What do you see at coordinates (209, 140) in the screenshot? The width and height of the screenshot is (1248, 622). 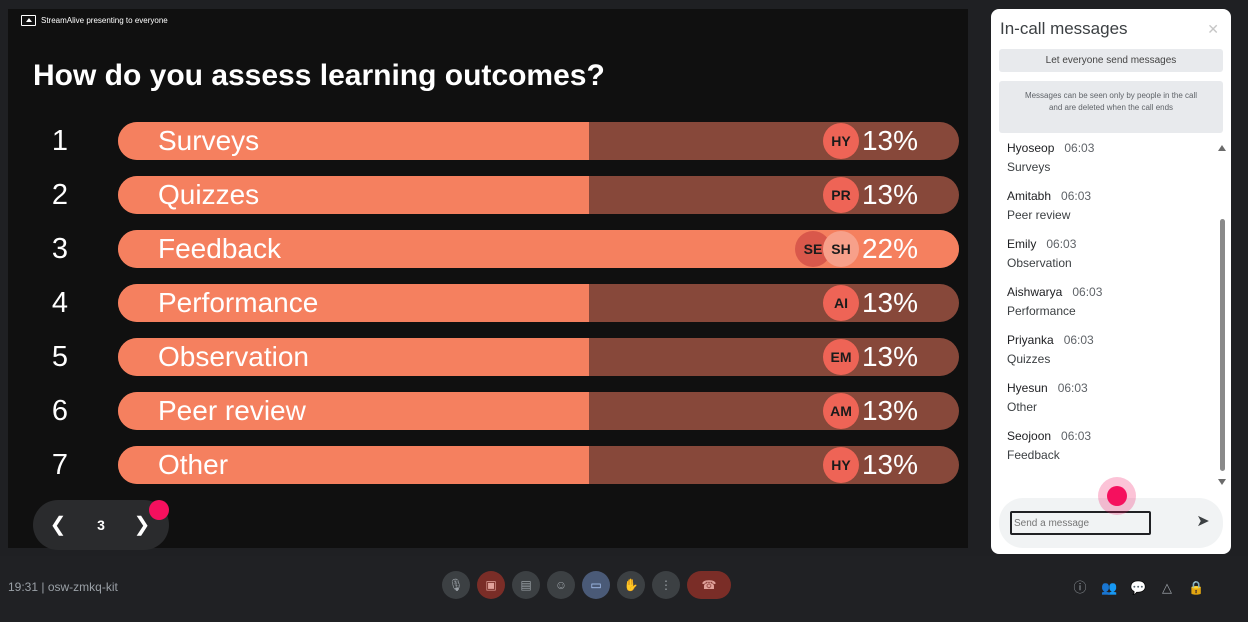 I see `option-label: Surveys` at bounding box center [209, 140].